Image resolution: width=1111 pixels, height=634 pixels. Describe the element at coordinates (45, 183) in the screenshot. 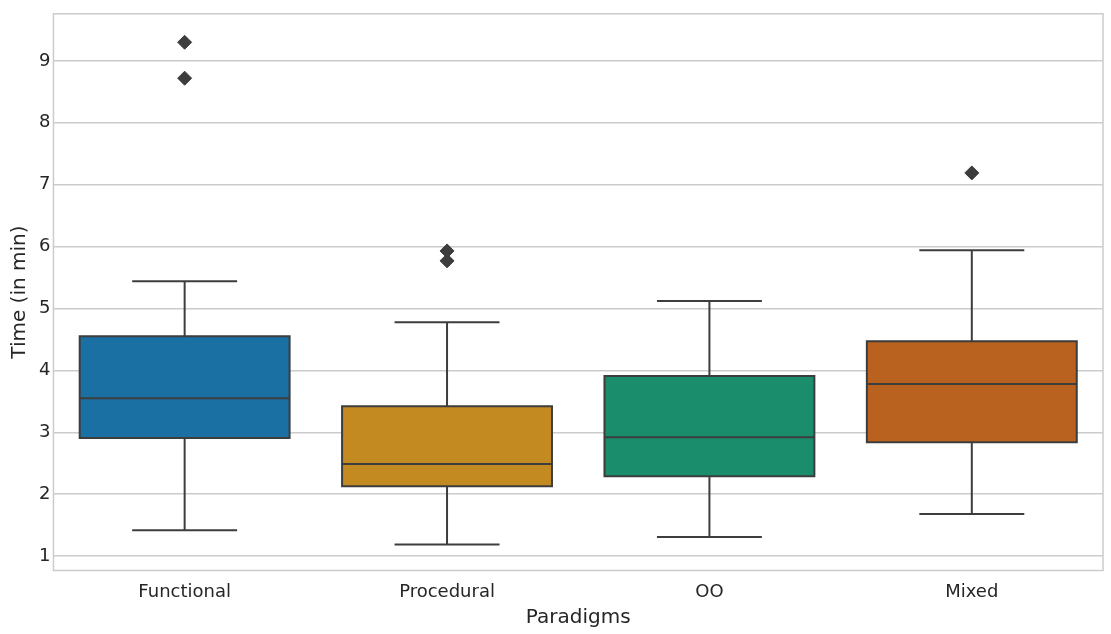

I see `y-tick-label: 7` at that location.